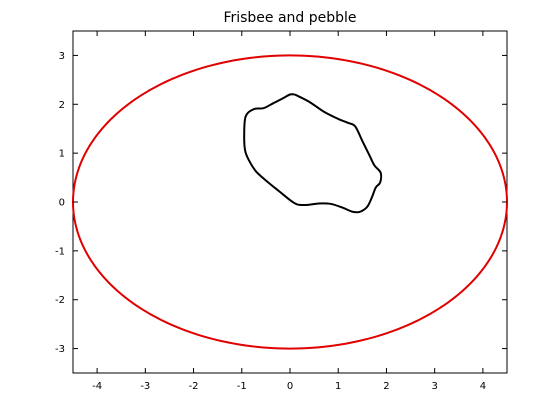 This screenshot has height=420, width=560. Describe the element at coordinates (62, 105) in the screenshot. I see `y-tick-label: 2` at that location.